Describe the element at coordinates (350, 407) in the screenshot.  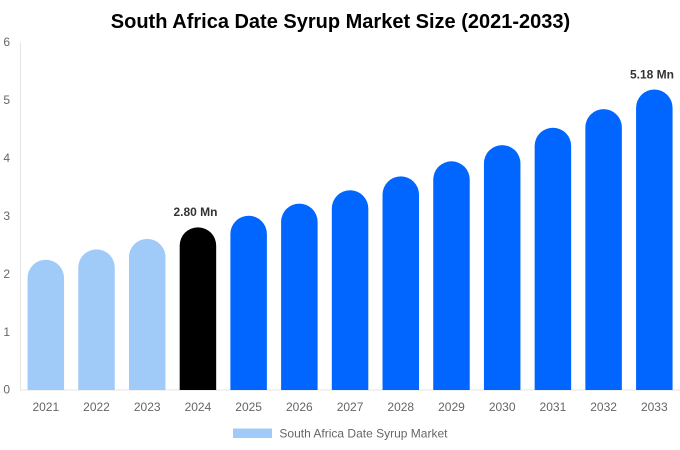
I see `svg-text: 2027` at that location.